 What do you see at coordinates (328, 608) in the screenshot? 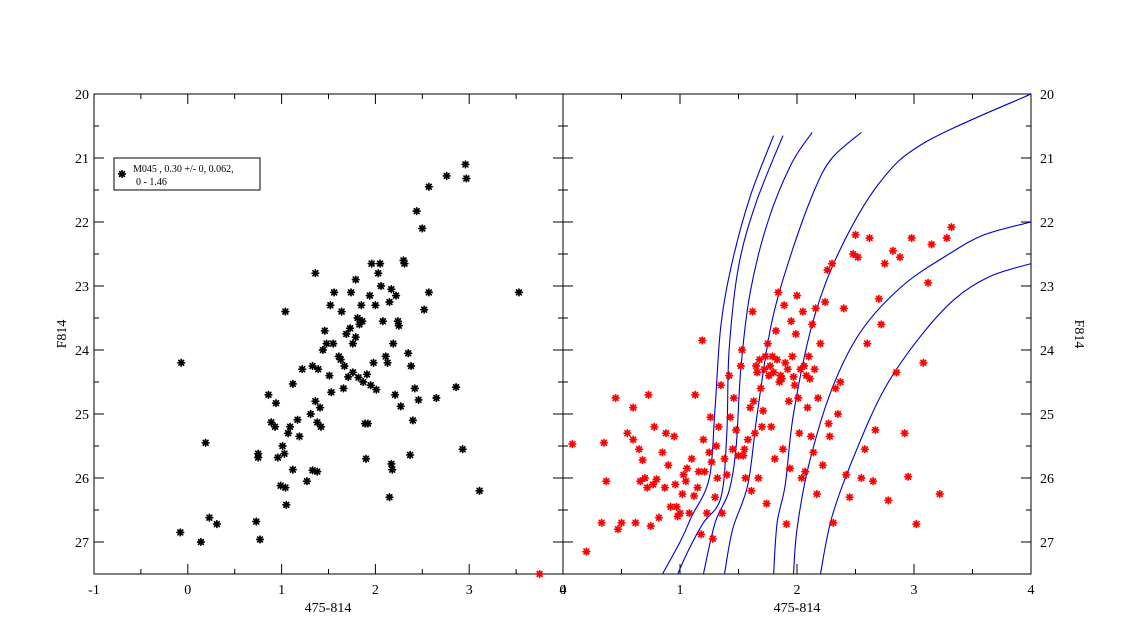
I see `left-x-axis-title: 475-814` at bounding box center [328, 608].